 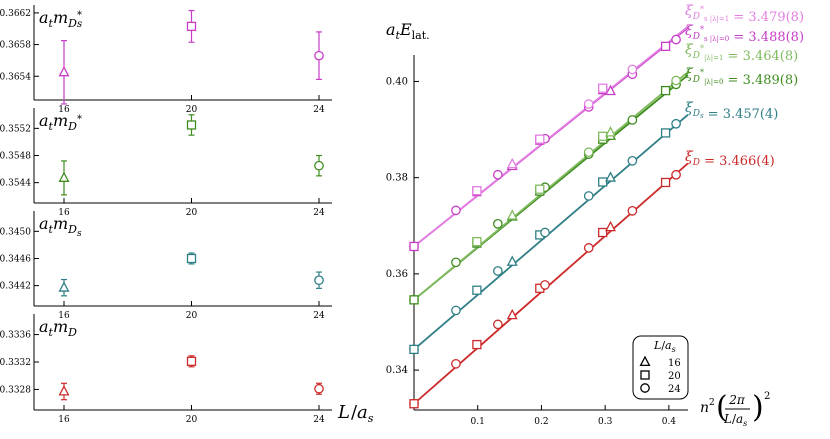 What do you see at coordinates (166, 266) in the screenshot?
I see `mass-panel-3: 0.3442 0.3446 0.3450 16 20 24 atmDs` at bounding box center [166, 266].